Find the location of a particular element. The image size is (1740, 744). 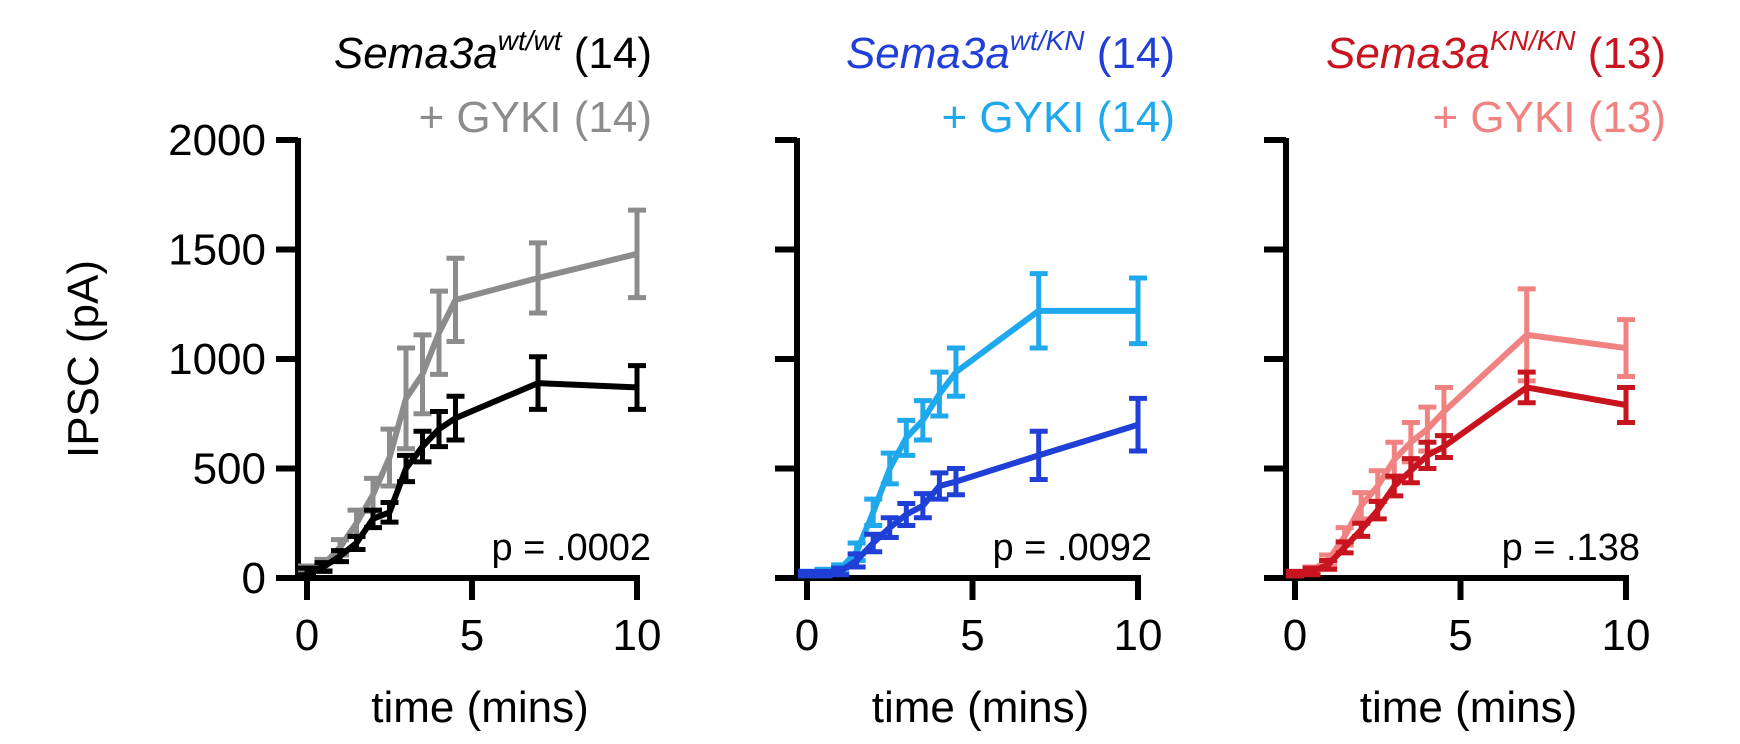

legend-entry: + GYKI (13) is located at coordinates (1549, 117).